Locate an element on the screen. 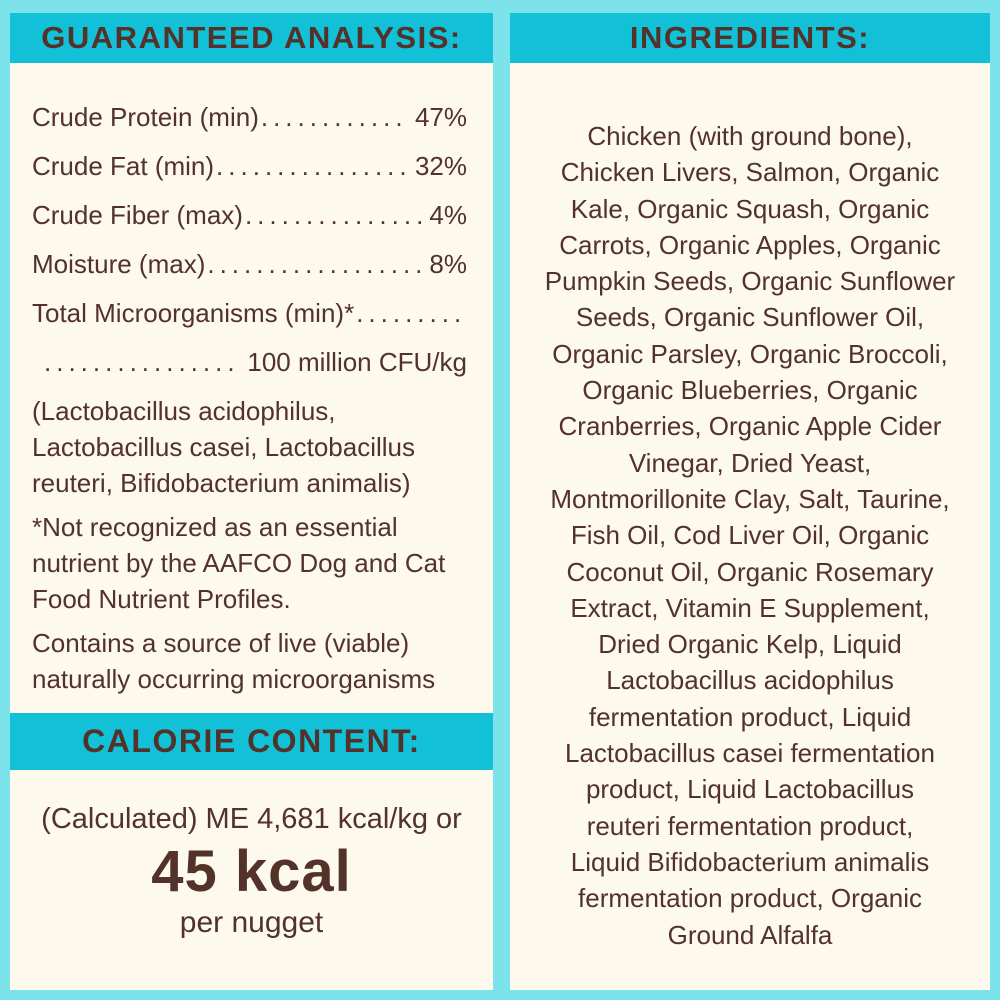  calorie-calculated-line: (Calculated) ME 4,681 kcal/kg or is located at coordinates (251, 819).